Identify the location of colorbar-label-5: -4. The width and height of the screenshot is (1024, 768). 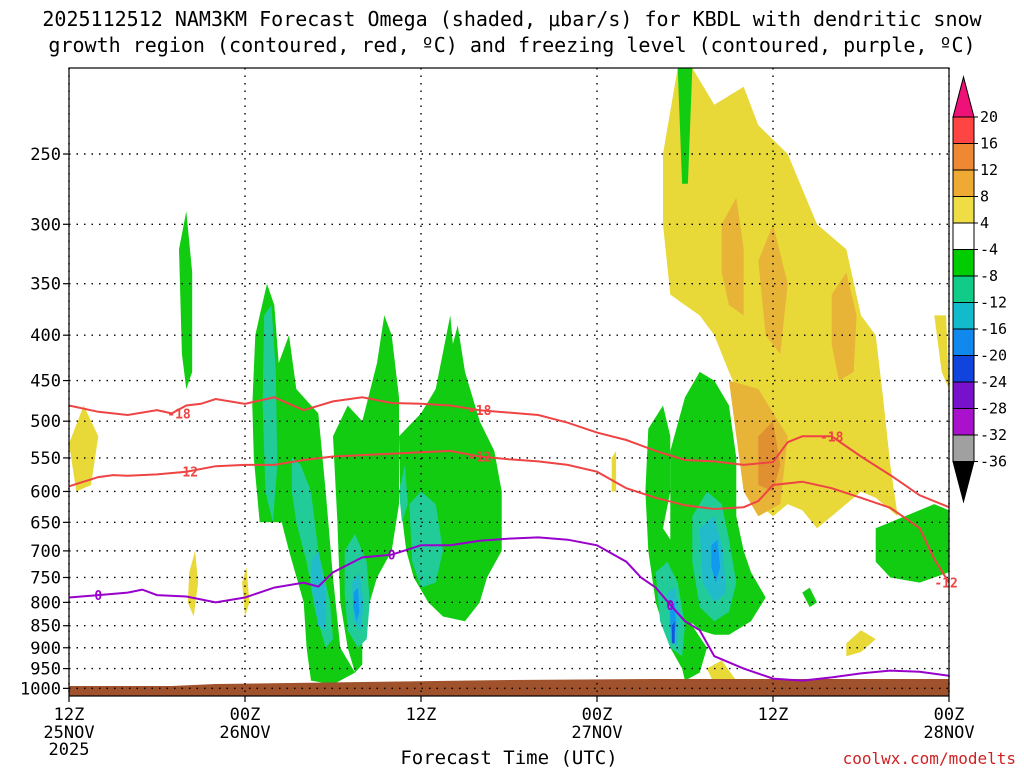
(989, 250).